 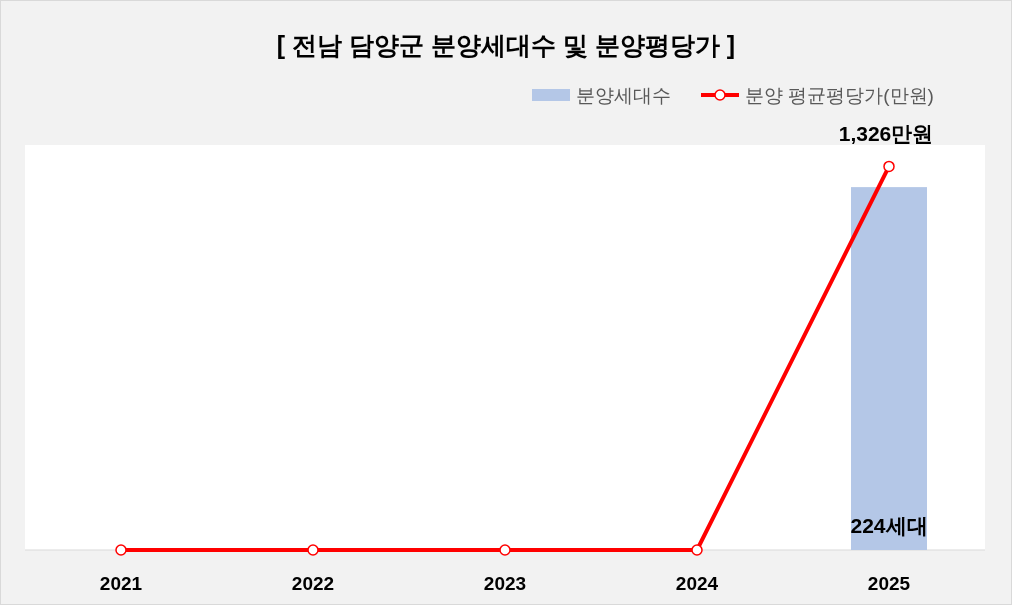 What do you see at coordinates (313, 583) in the screenshot?
I see `x-tick-label: 2022` at bounding box center [313, 583].